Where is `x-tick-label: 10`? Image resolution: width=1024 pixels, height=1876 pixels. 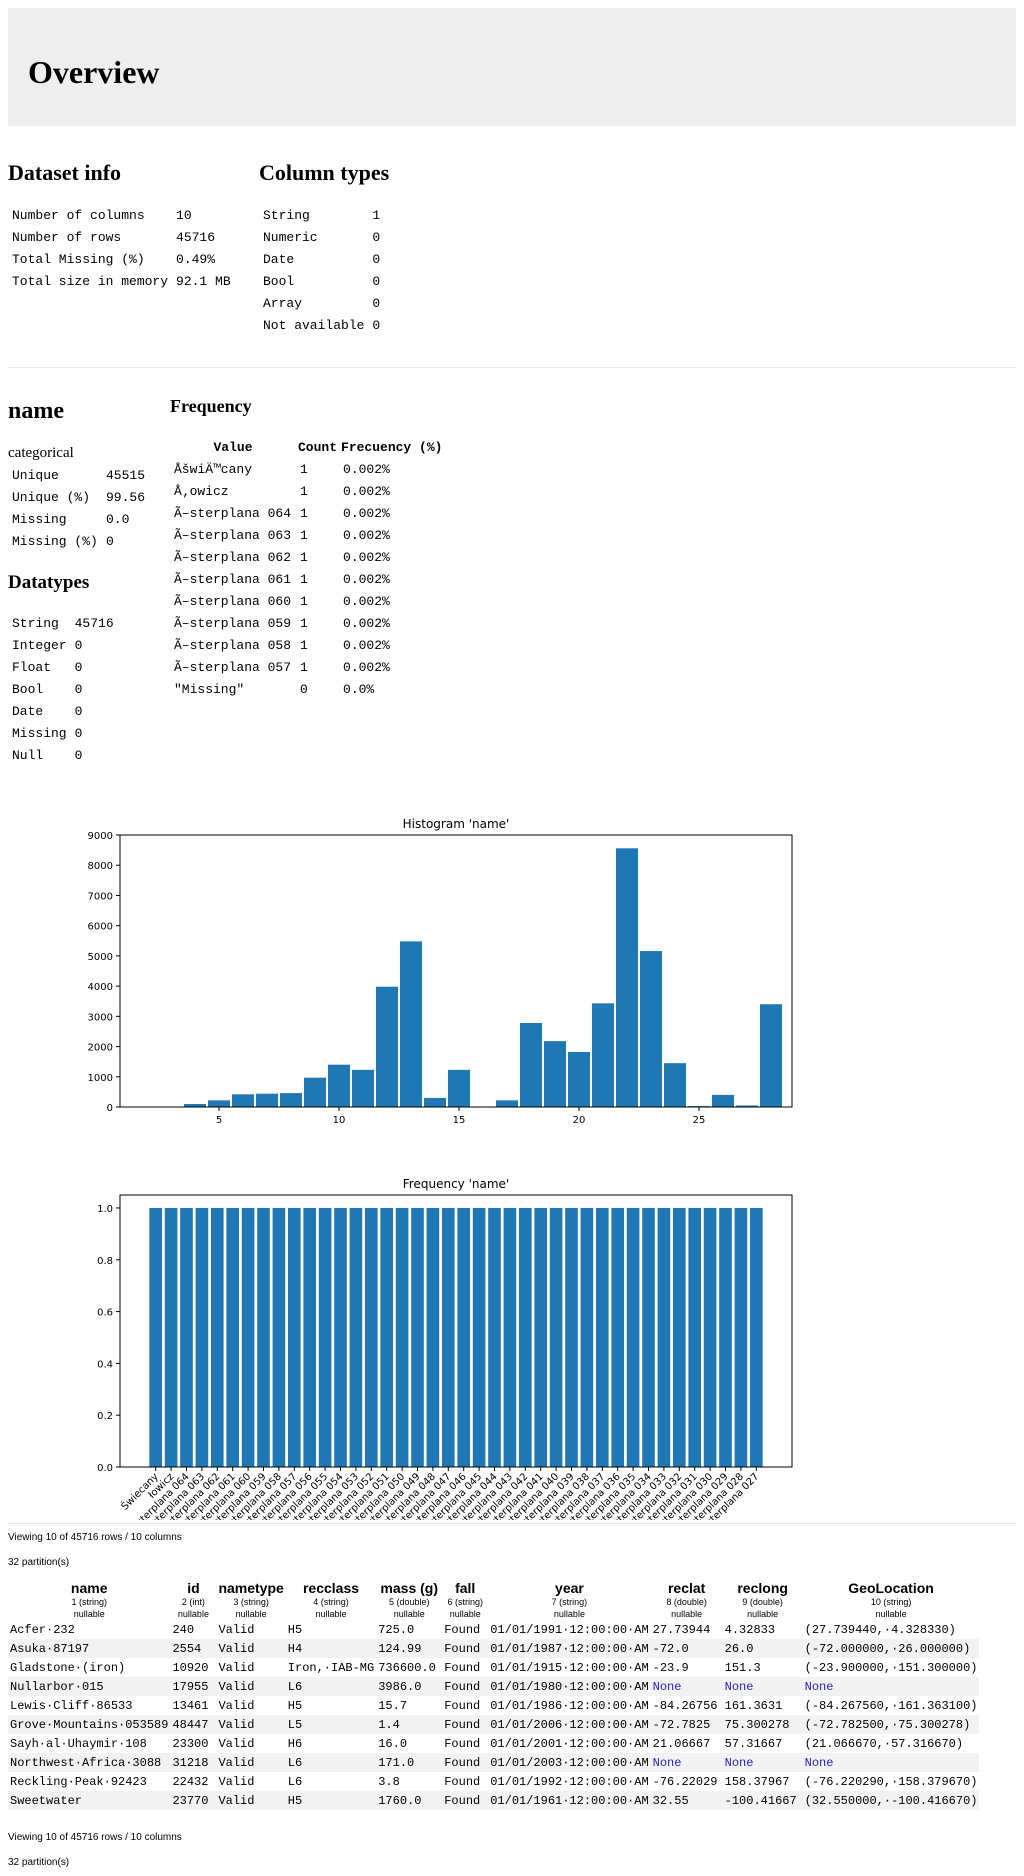 x-tick-label: 10 is located at coordinates (339, 1120).